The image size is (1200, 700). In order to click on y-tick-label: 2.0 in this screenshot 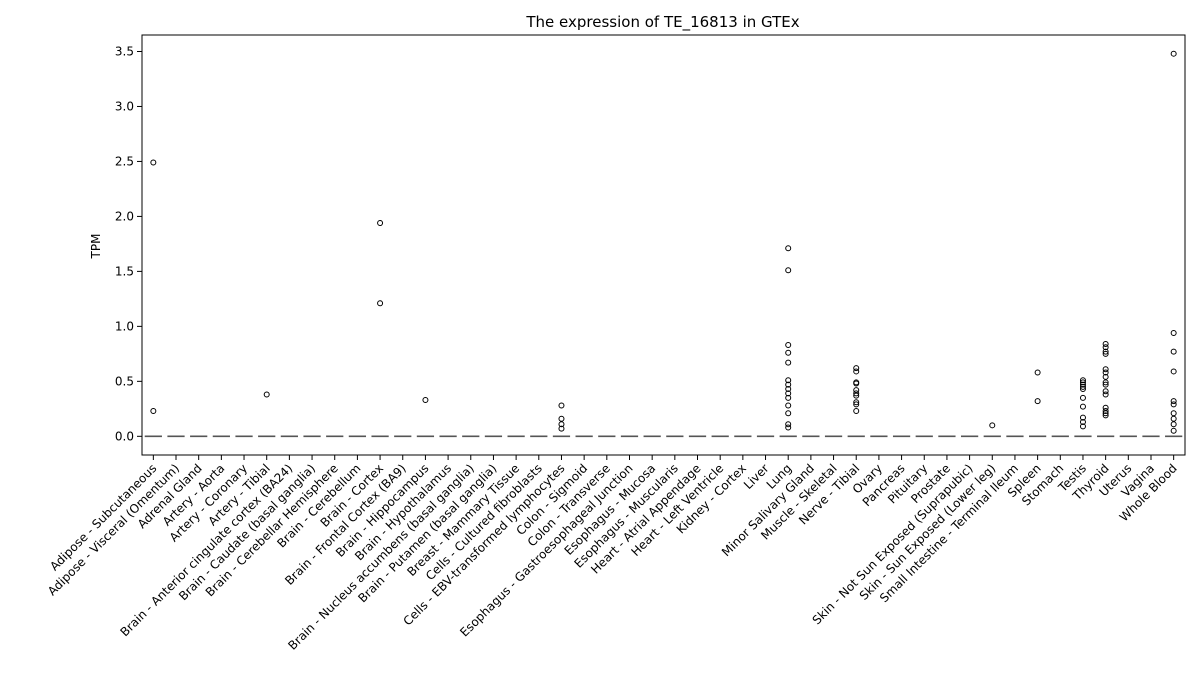, I will do `click(124, 216)`.